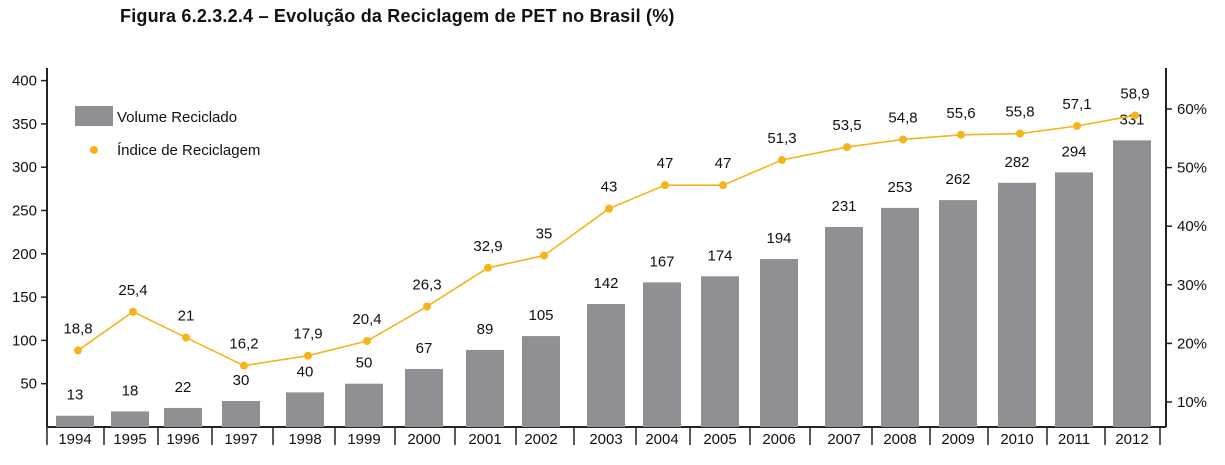  What do you see at coordinates (132, 290) in the screenshot?
I see `line-value-label: 25,4` at bounding box center [132, 290].